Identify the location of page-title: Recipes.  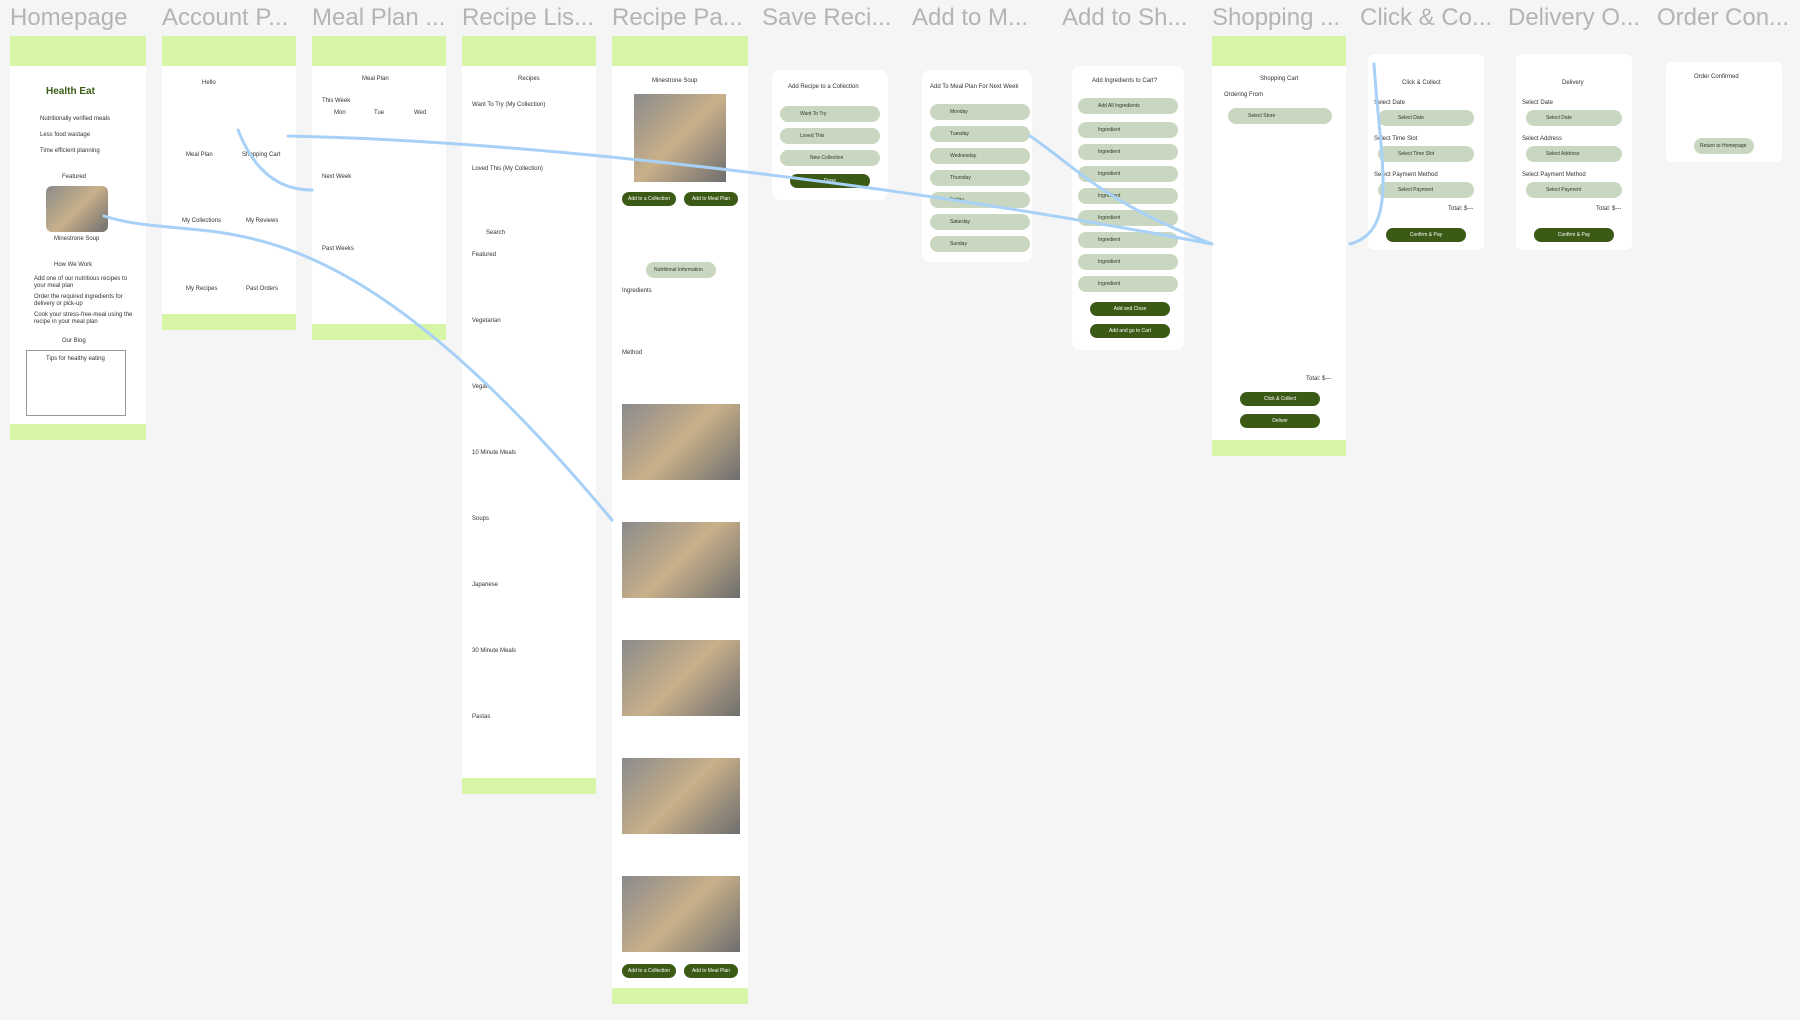
(529, 79).